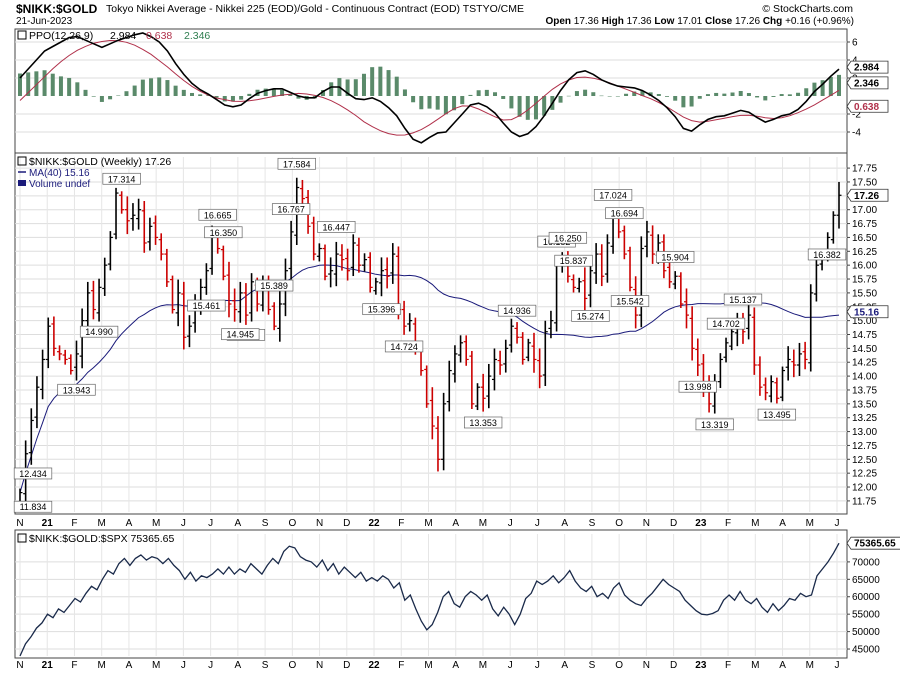 The height and width of the screenshot is (673, 900). I want to click on spx-legend-label: $NIKK:$GOLD:$SPX 75365.65, so click(101, 539).